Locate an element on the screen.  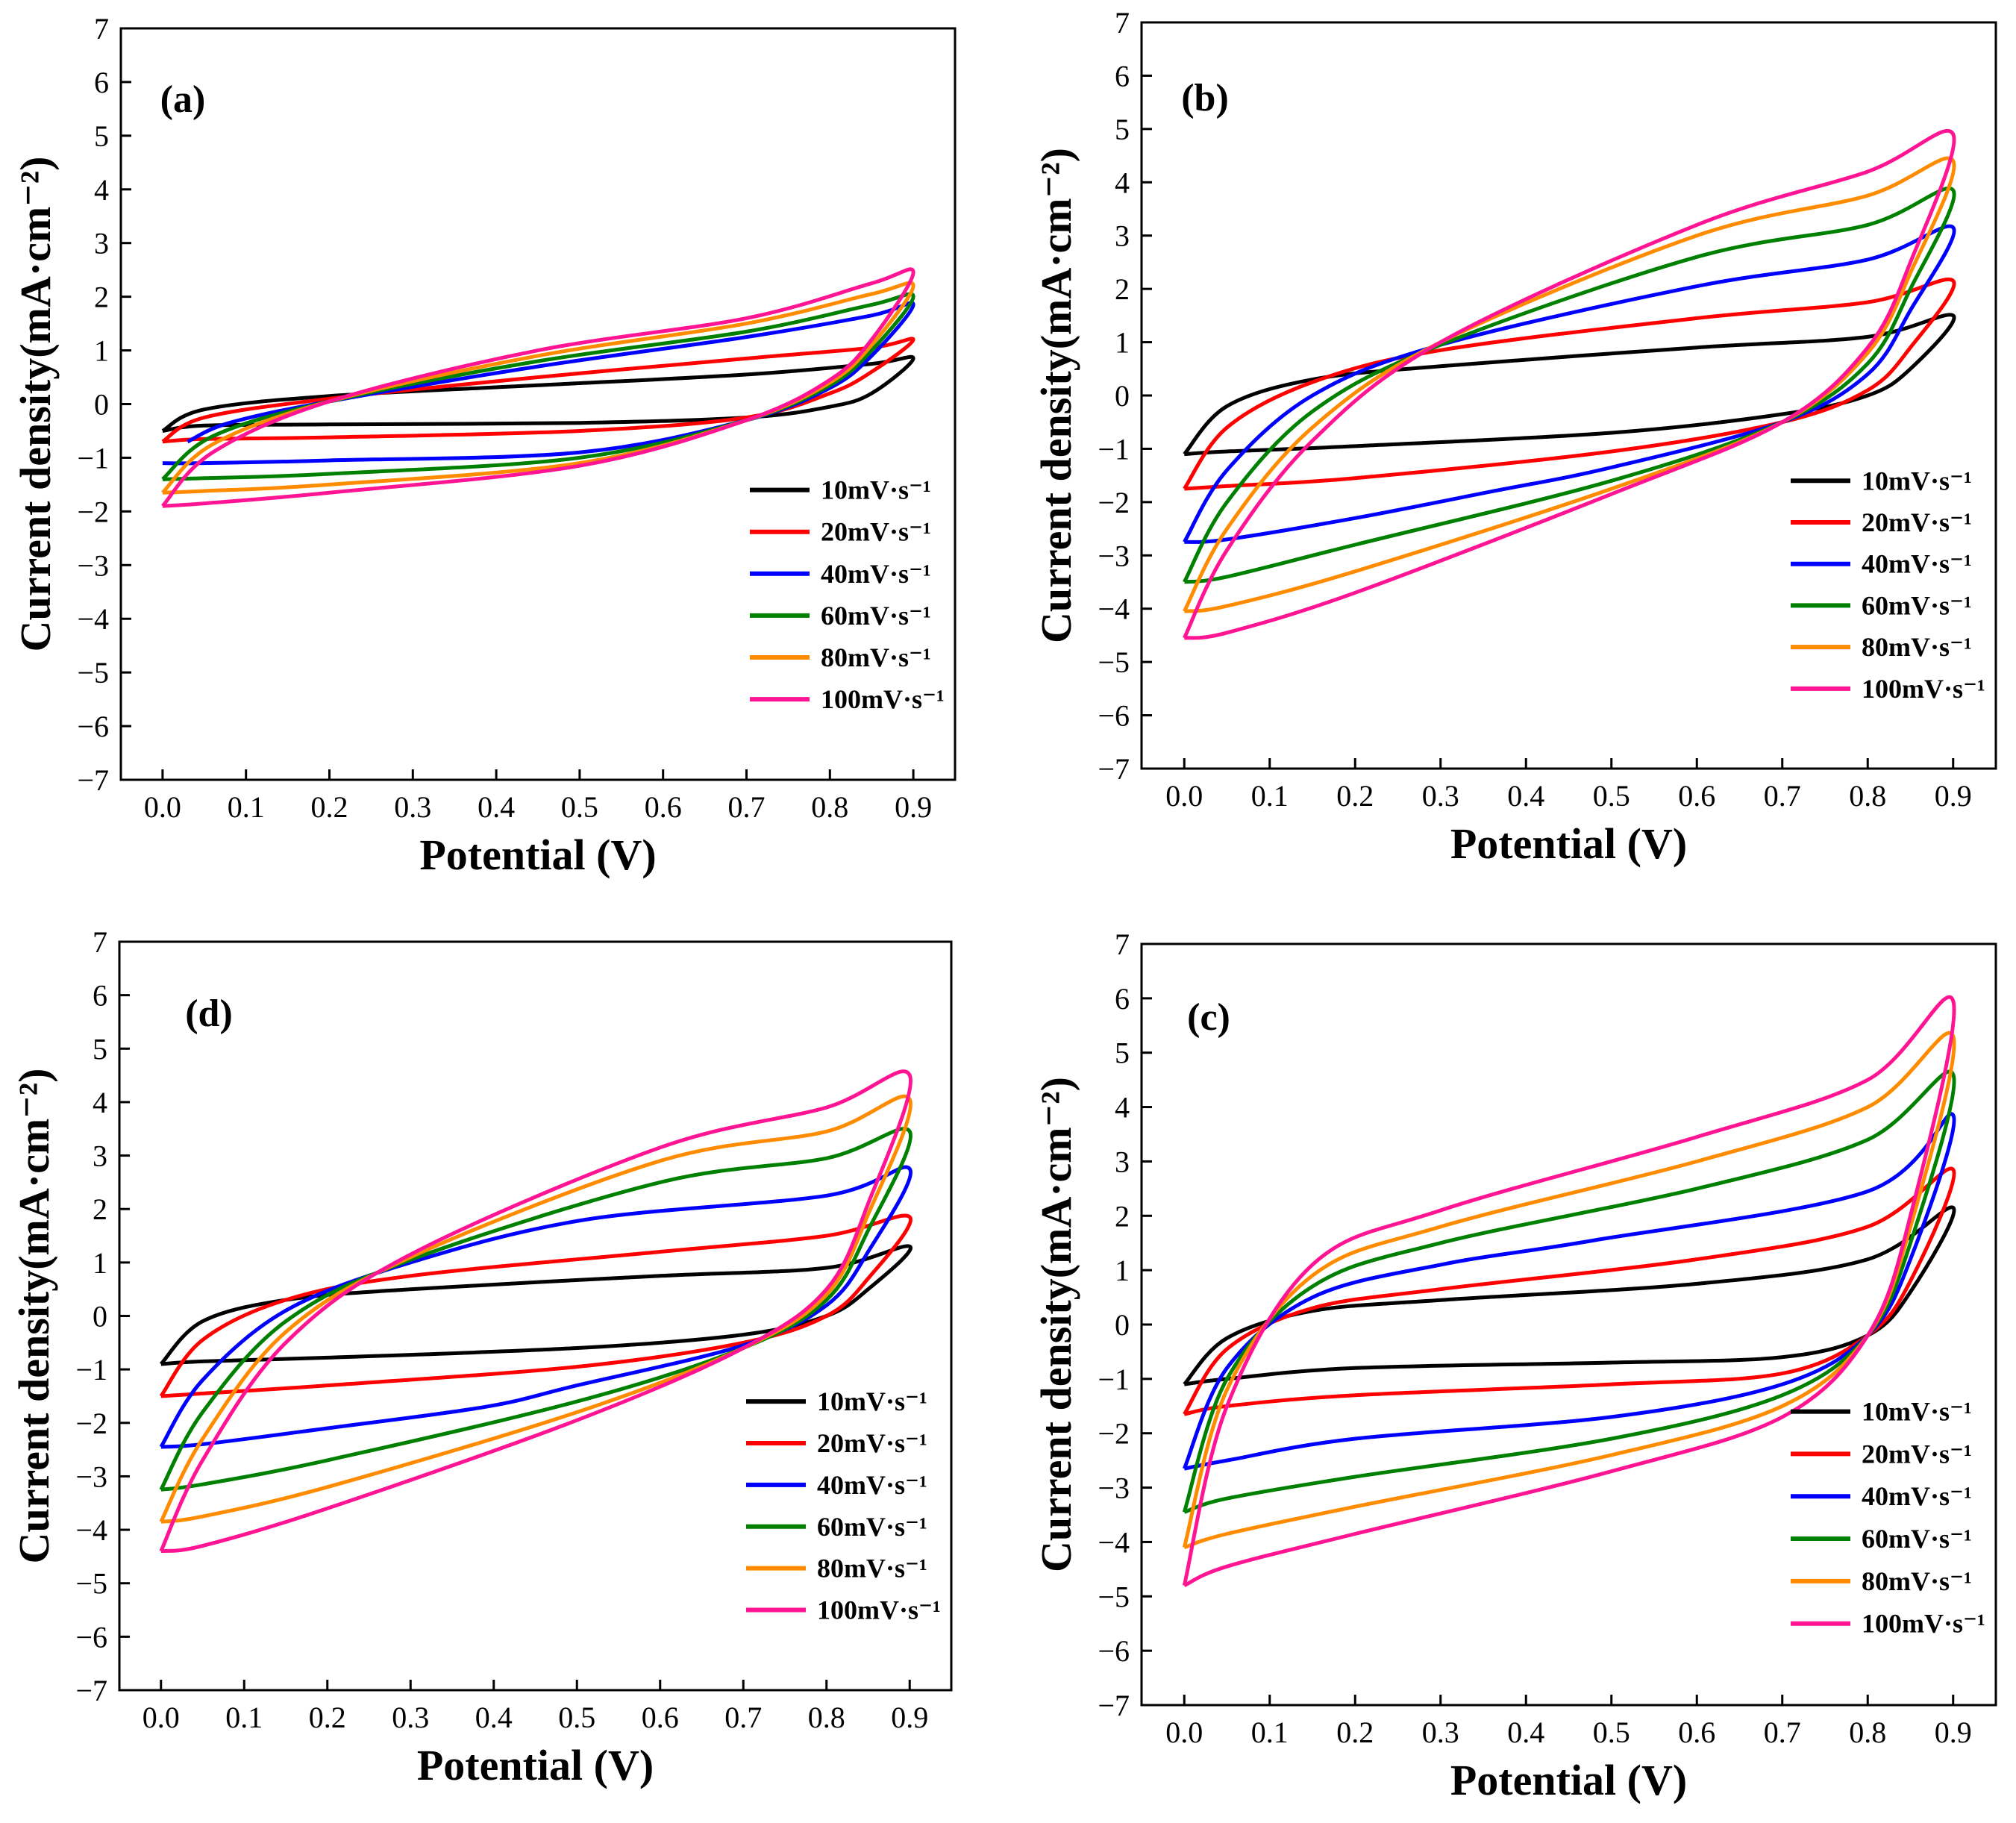
panel-label: (a) is located at coordinates (183, 99).